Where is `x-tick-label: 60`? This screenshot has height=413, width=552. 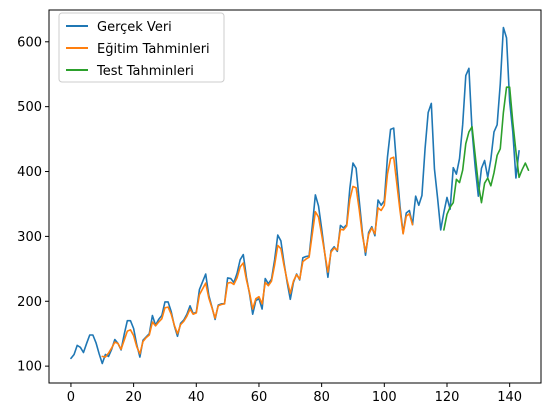 x-tick-label: 60 is located at coordinates (259, 397).